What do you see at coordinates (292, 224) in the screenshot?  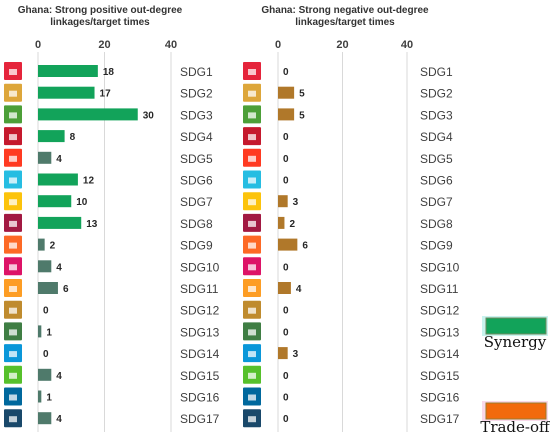 I see `value-label-sdg8: 2` at bounding box center [292, 224].